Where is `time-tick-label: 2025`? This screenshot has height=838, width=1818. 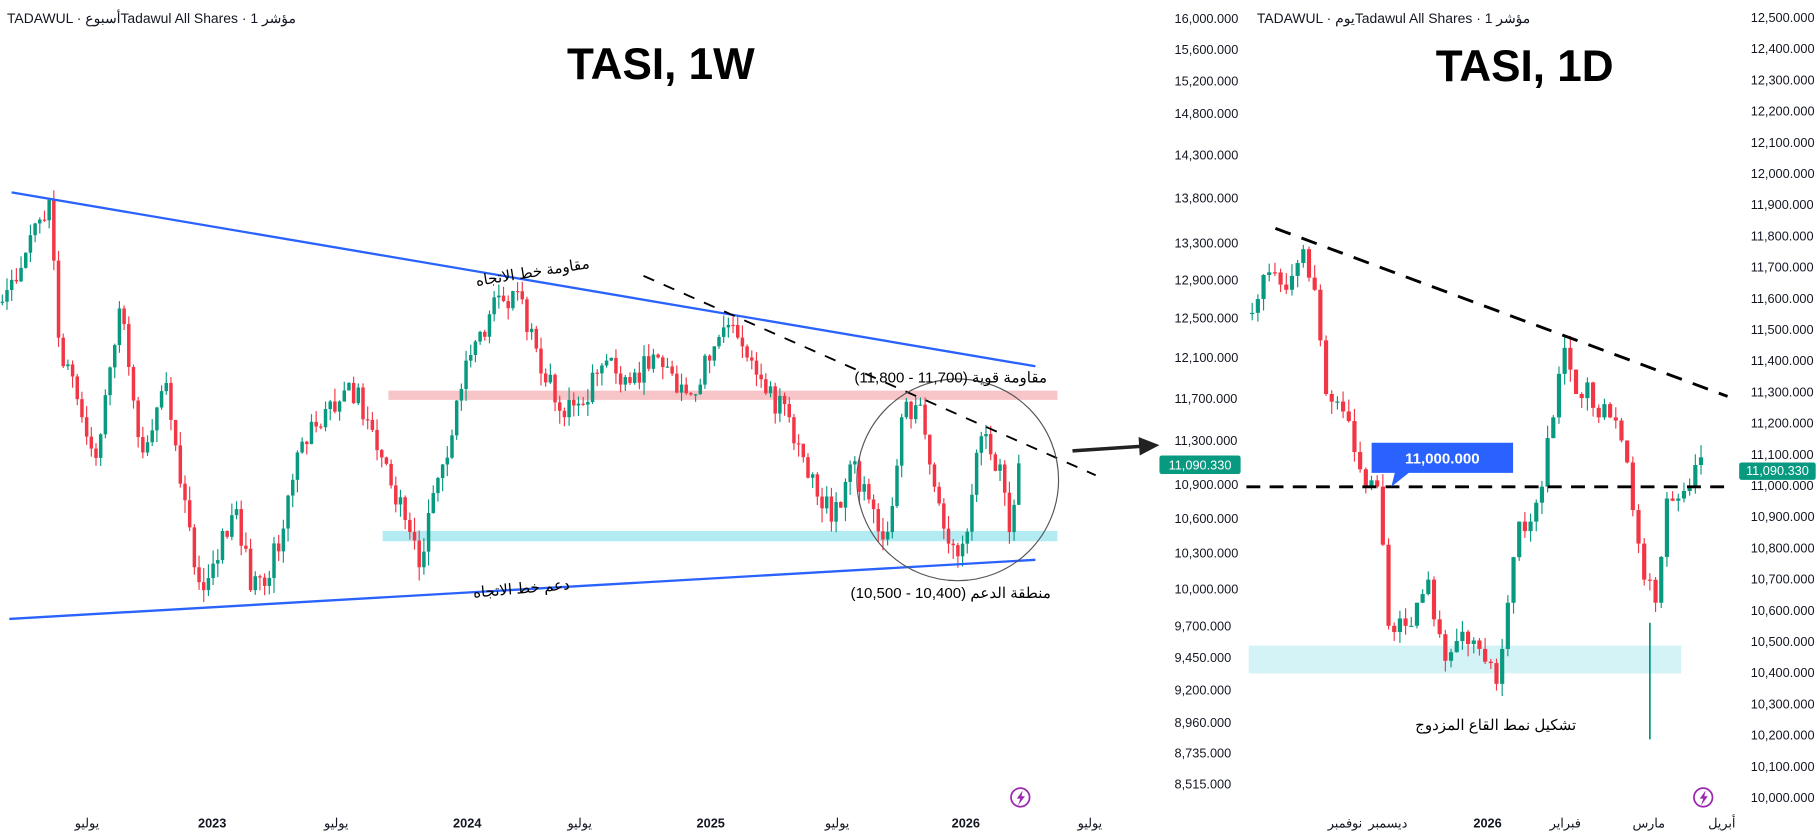
time-tick-label: 2025 is located at coordinates (711, 823).